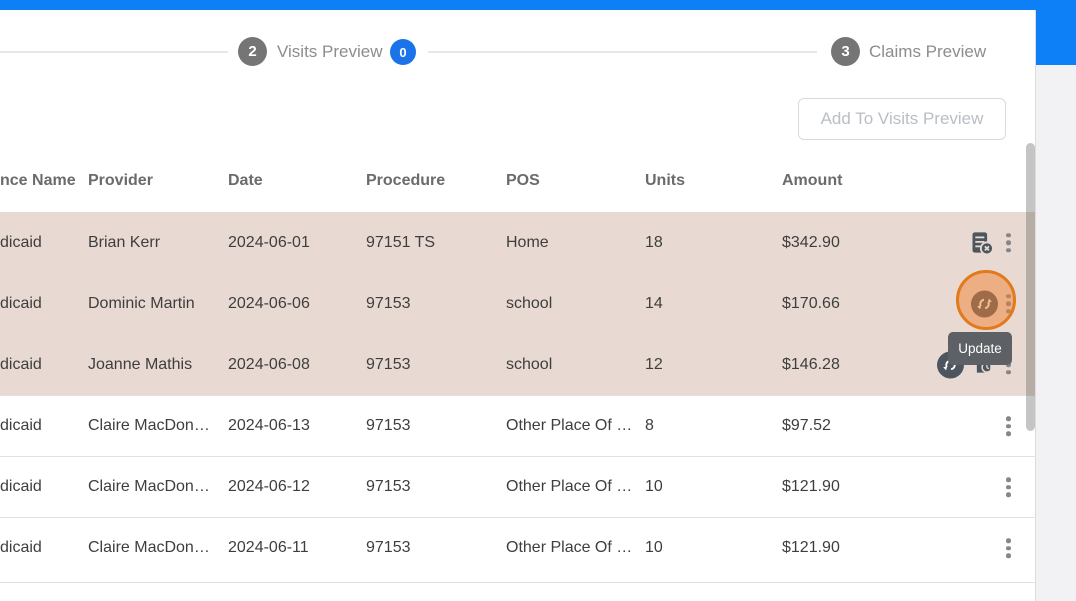 The width and height of the screenshot is (1076, 601). Describe the element at coordinates (403, 52) in the screenshot. I see `step-2-count-badge: 0` at that location.